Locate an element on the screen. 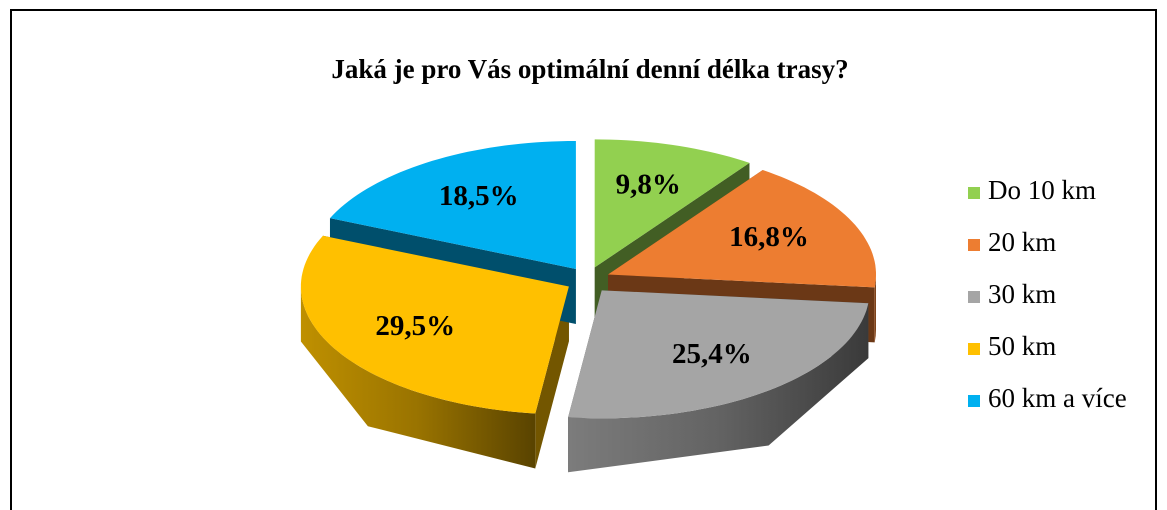  data-label: 16,8% is located at coordinates (769, 237).